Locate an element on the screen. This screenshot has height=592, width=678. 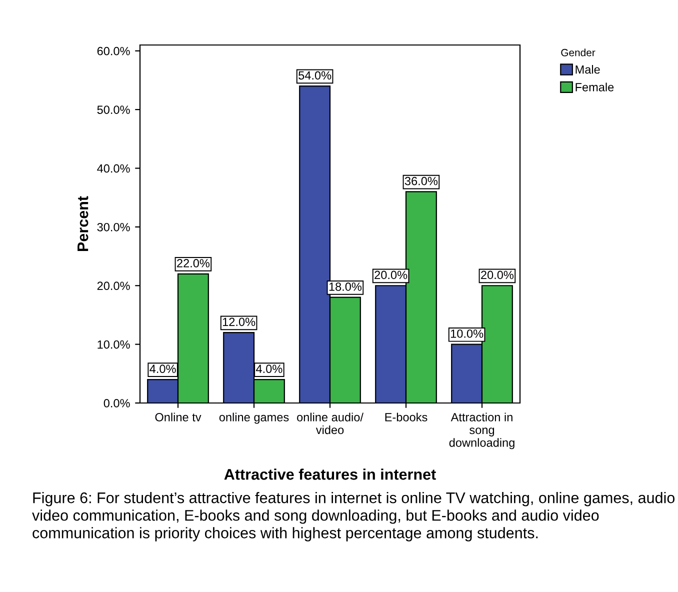
data-label: 12.0% is located at coordinates (239, 322).